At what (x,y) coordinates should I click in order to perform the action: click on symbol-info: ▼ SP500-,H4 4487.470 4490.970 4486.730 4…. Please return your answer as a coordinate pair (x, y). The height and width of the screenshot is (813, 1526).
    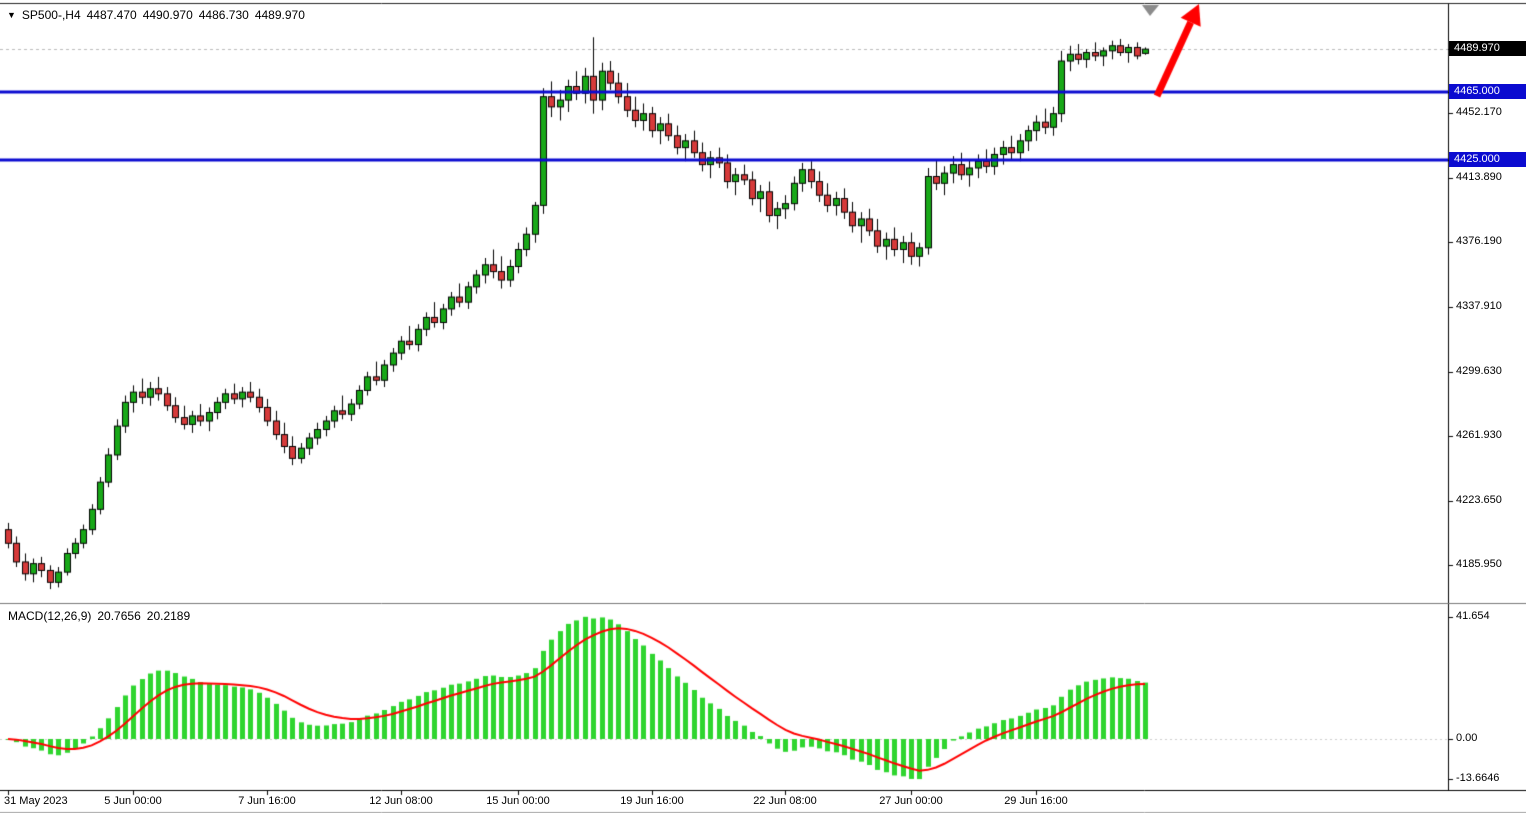
    Looking at the image, I should click on (156, 15).